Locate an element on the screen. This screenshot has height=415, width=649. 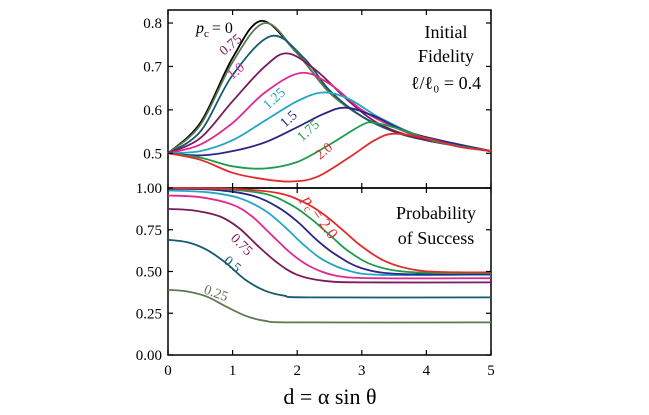
y-tick-label: 0.50 is located at coordinates (149, 273).